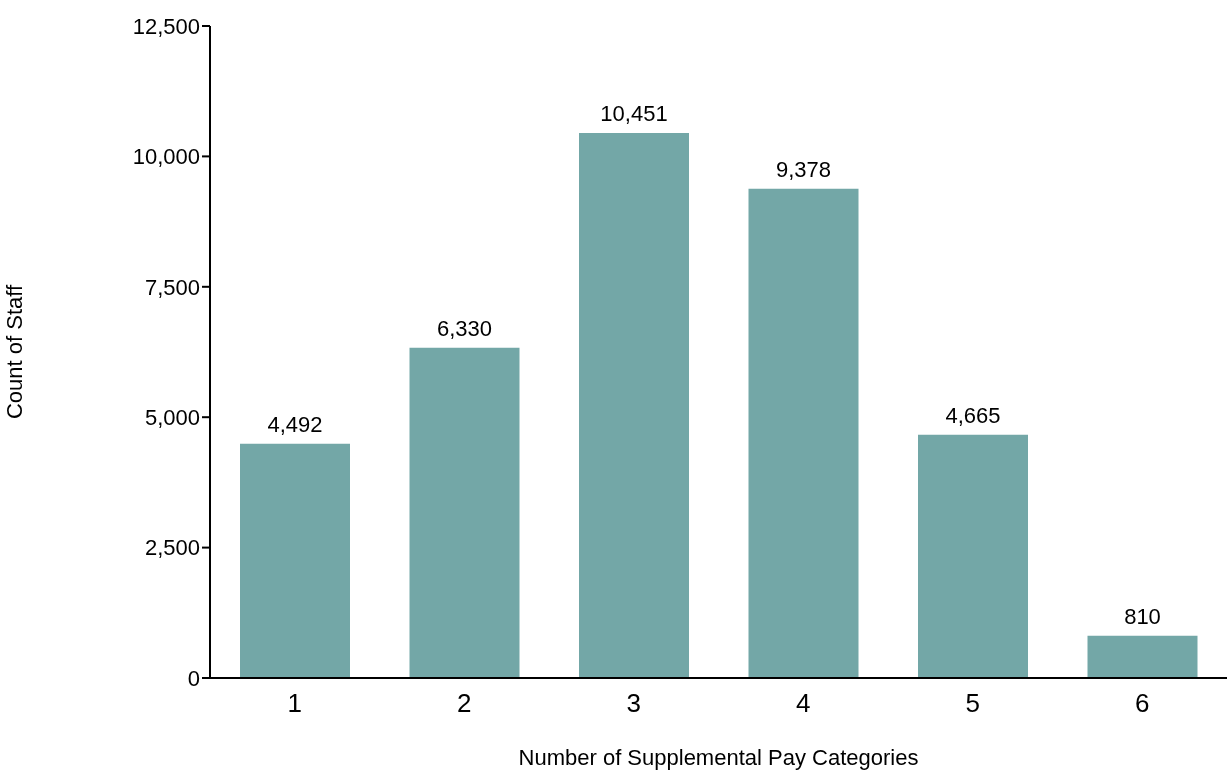 Image resolution: width=1227 pixels, height=779 pixels. I want to click on x-tick-label: 1, so click(294, 703).